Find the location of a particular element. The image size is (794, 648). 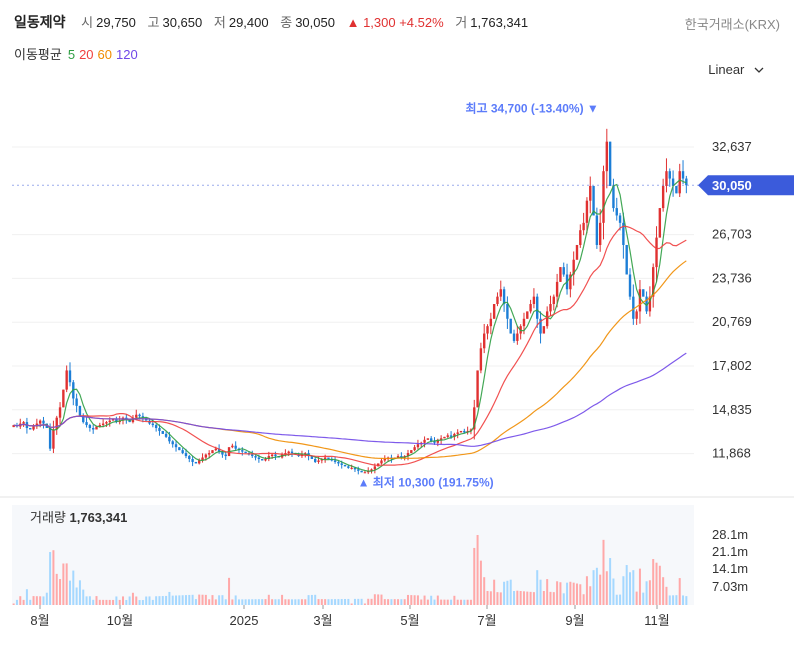

price-tick-label: 32,637 is located at coordinates (732, 146).